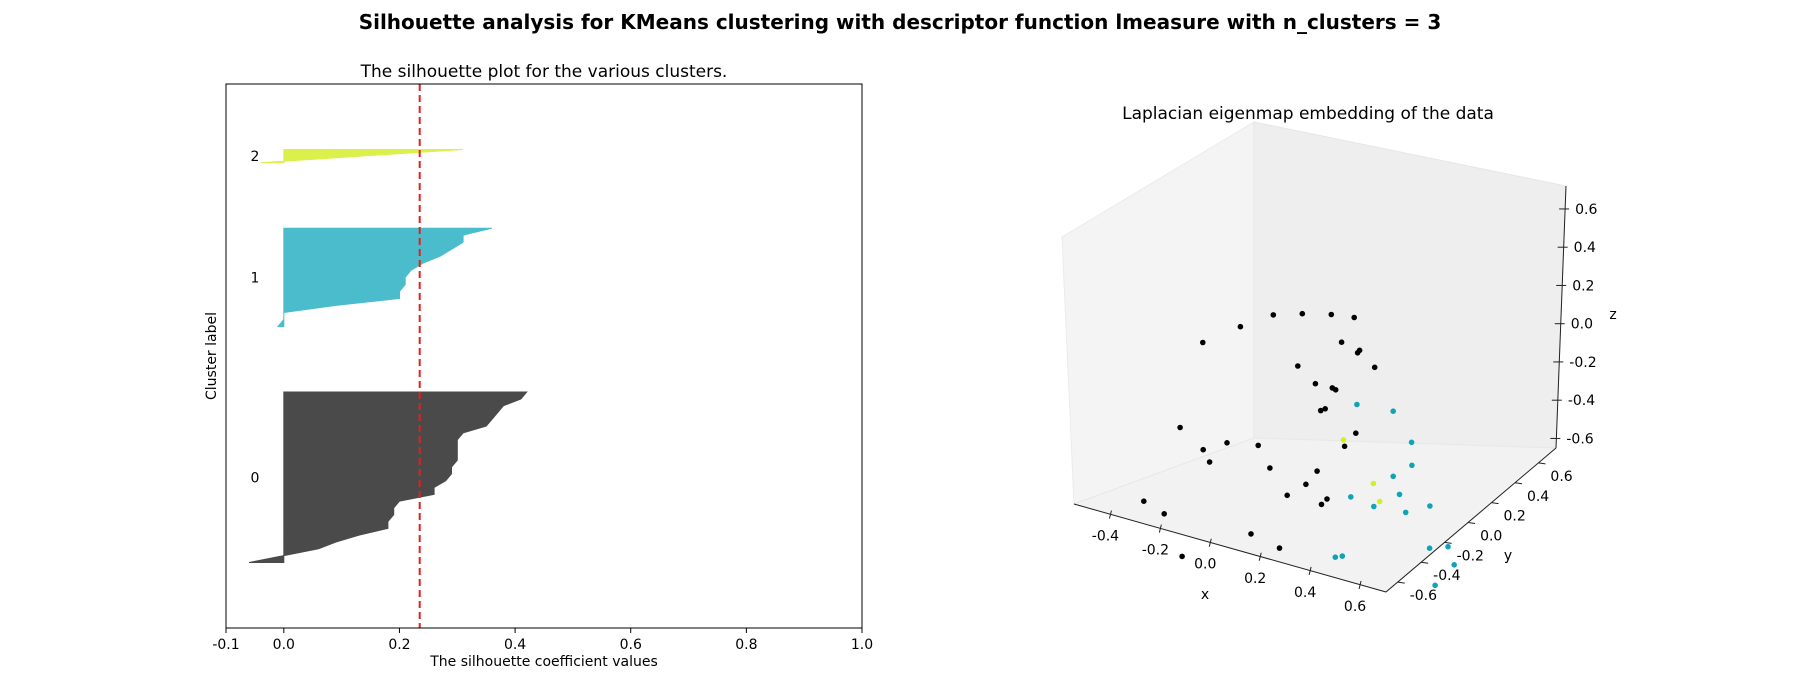  What do you see at coordinates (1582, 325) in the screenshot?
I see `z-tick-label: 0.0` at bounding box center [1582, 325].